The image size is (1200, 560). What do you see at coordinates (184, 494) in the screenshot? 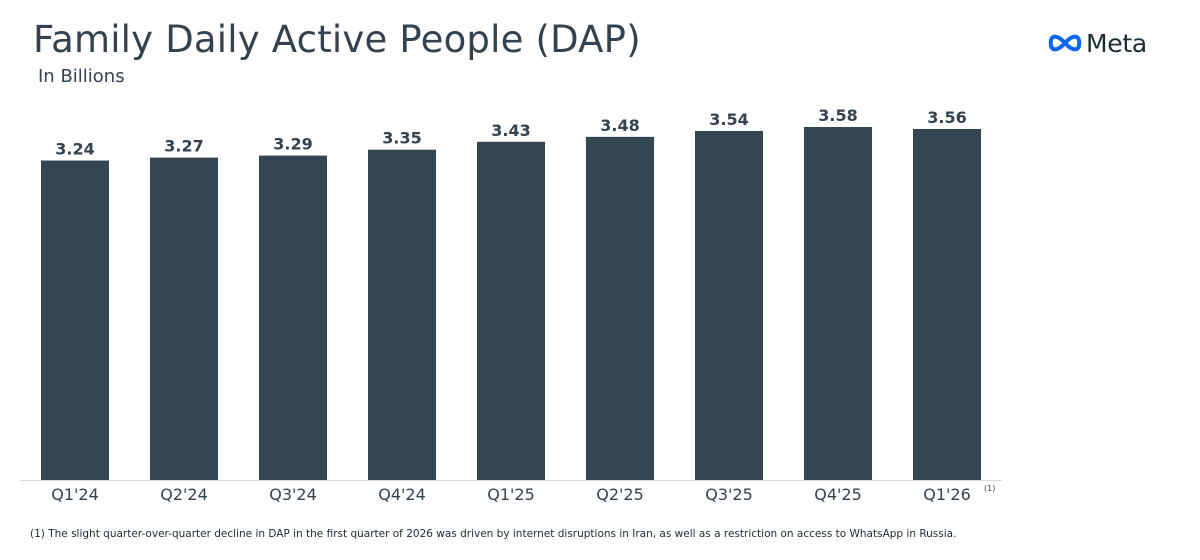
I see `category-label: Q2'24` at bounding box center [184, 494].